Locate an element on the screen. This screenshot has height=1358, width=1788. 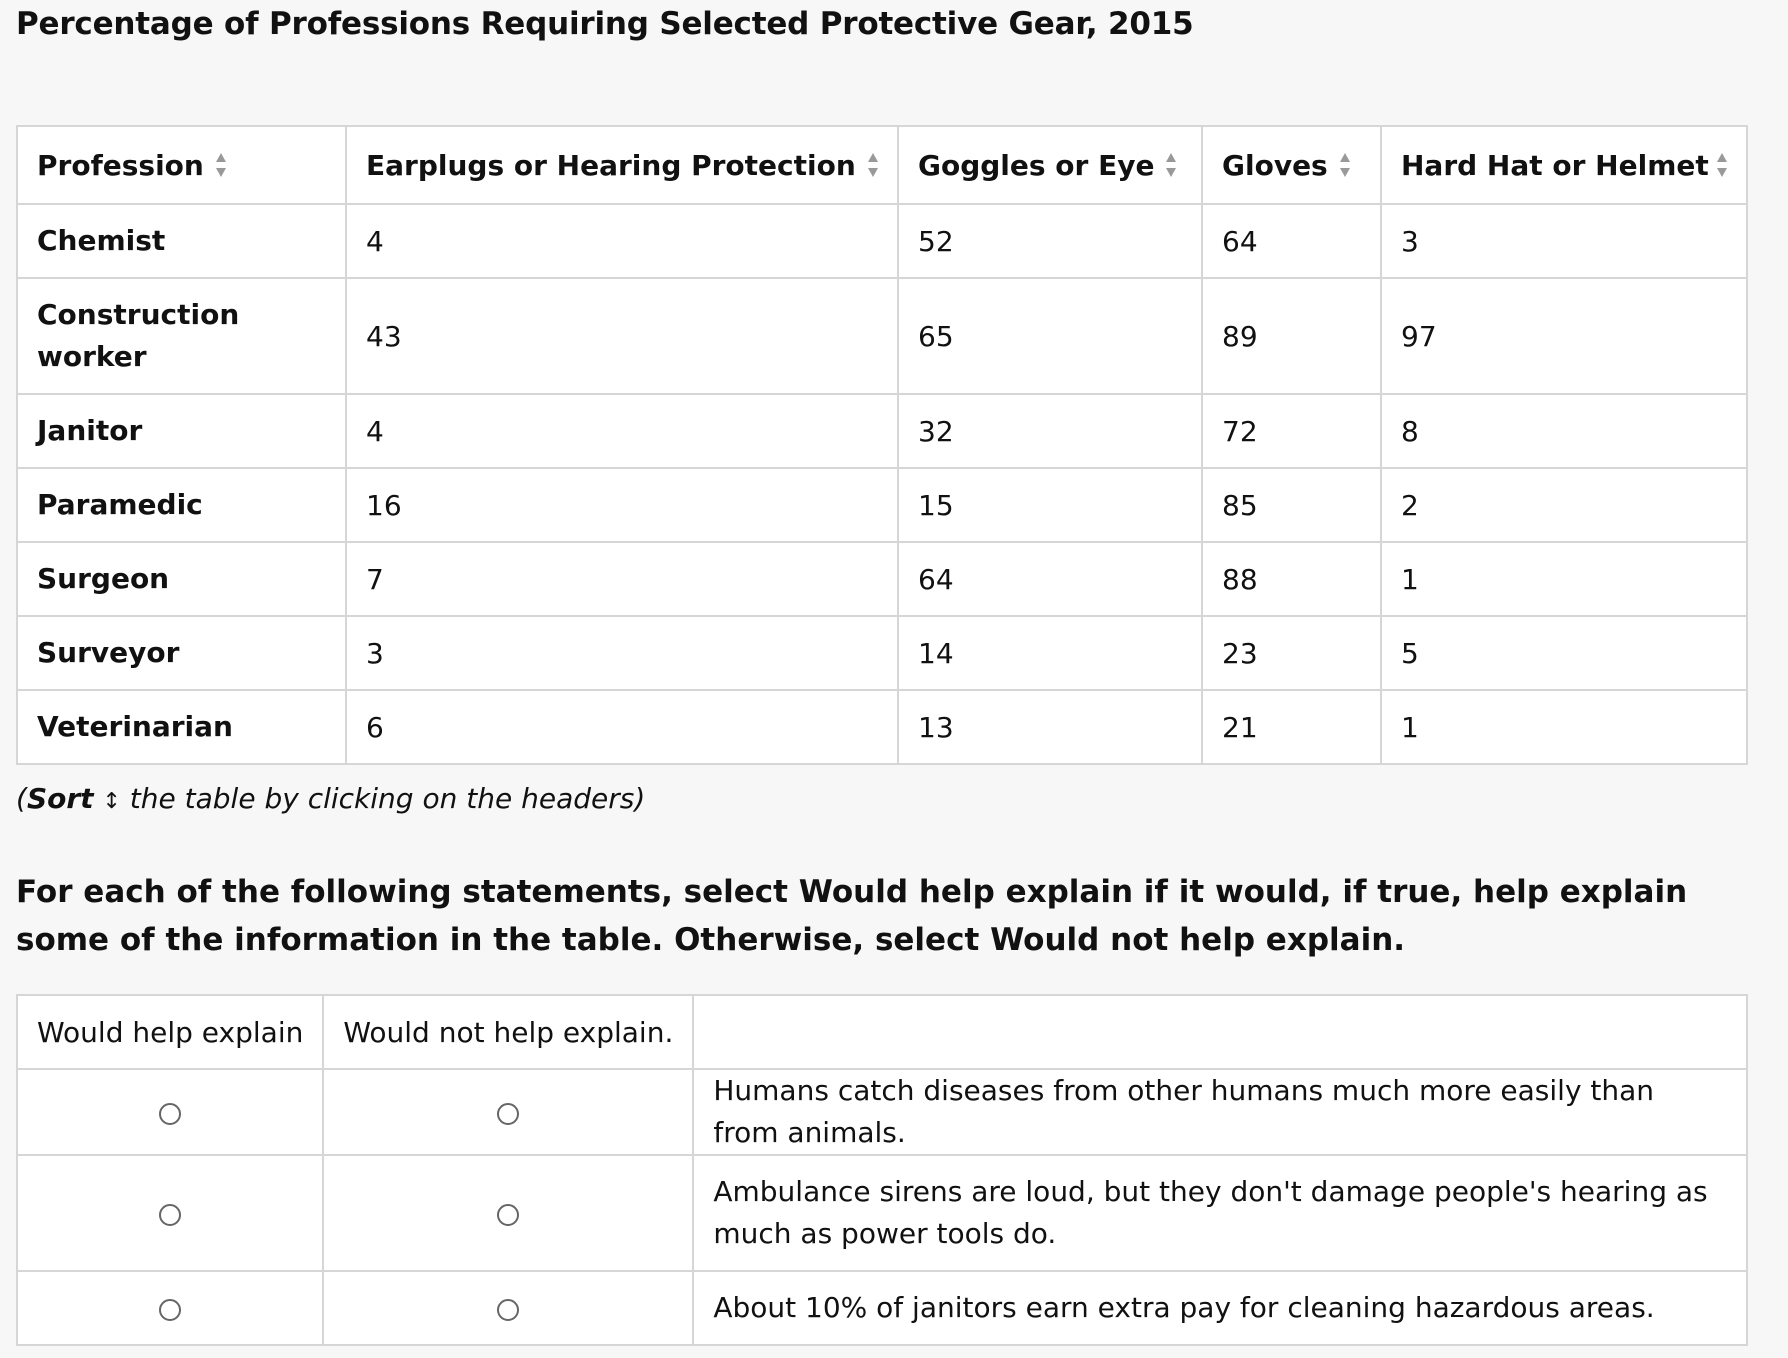
col-would-not-help: Would not help explain. is located at coordinates (508, 1032).